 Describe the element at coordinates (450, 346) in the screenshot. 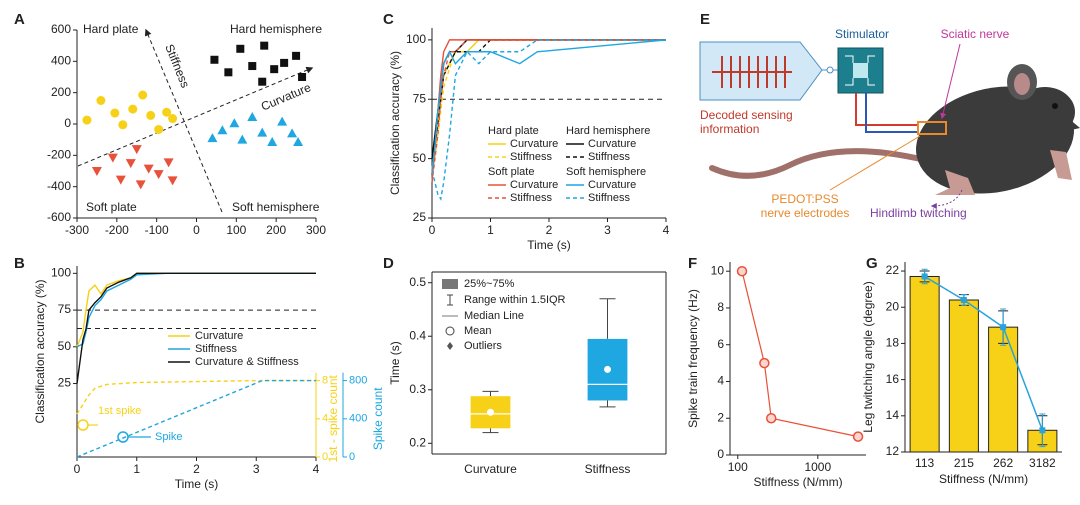

I see `legend-swatch` at that location.